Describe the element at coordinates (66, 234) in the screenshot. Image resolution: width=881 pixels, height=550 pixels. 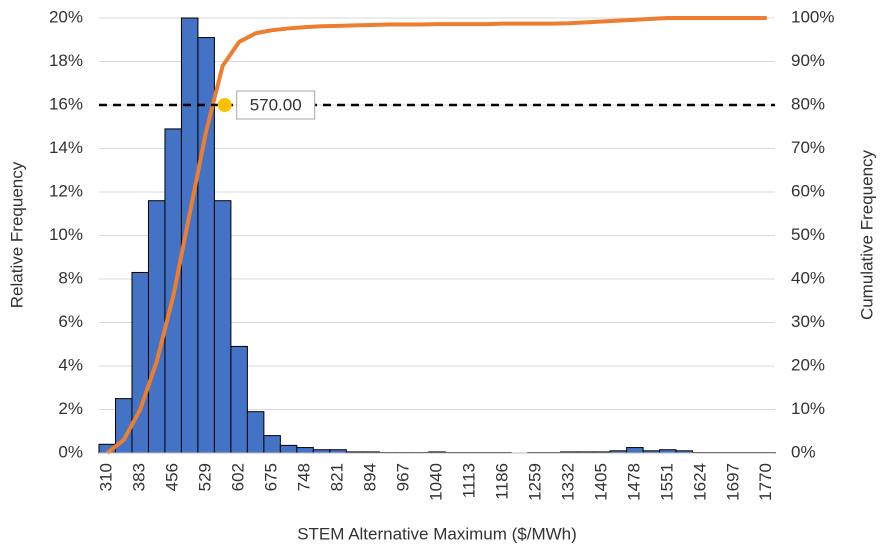
I see `y-tick-label: 10%` at that location.